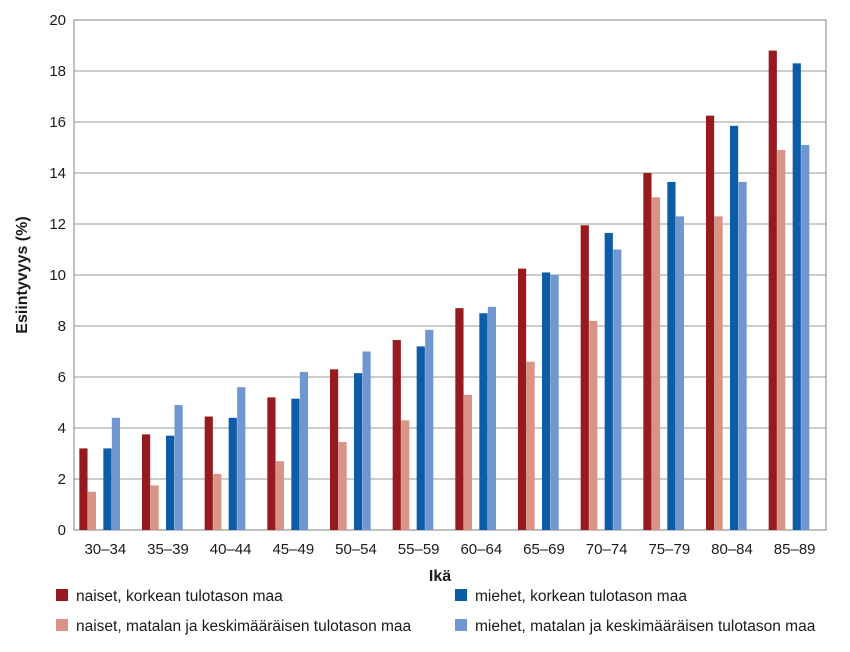 This screenshot has height=652, width=850. I want to click on bar-series-3-45–49, so click(295, 464).